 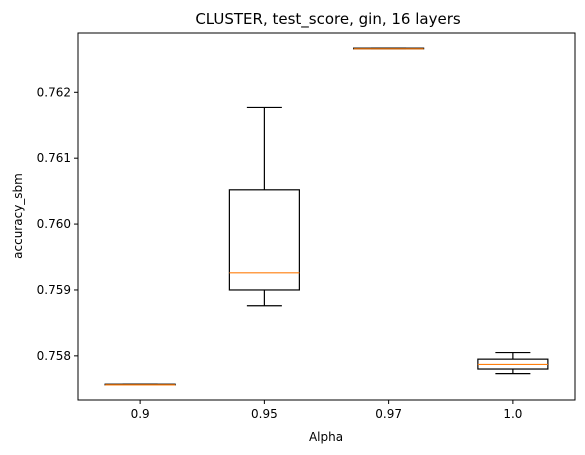 What do you see at coordinates (264, 240) in the screenshot?
I see `iqr-box` at bounding box center [264, 240].